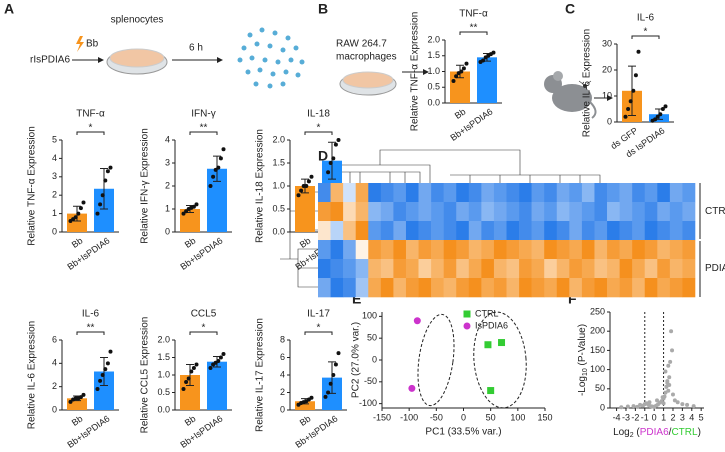  Describe the element at coordinates (167, 162) in the screenshot. I see `y-tick-label: 3` at that location.